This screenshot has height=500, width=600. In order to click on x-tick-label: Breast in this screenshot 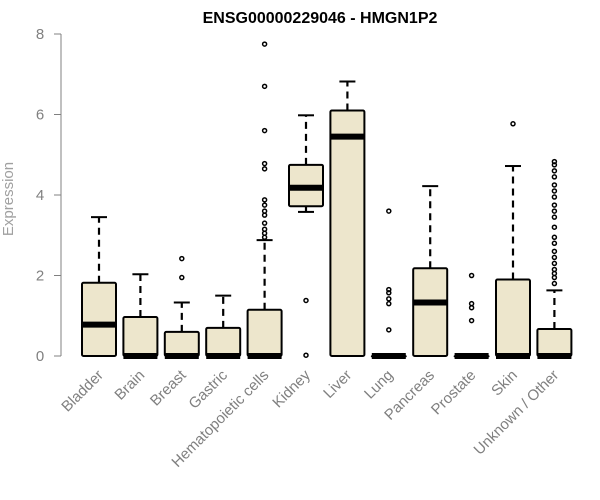, I will do `click(168, 387)`.